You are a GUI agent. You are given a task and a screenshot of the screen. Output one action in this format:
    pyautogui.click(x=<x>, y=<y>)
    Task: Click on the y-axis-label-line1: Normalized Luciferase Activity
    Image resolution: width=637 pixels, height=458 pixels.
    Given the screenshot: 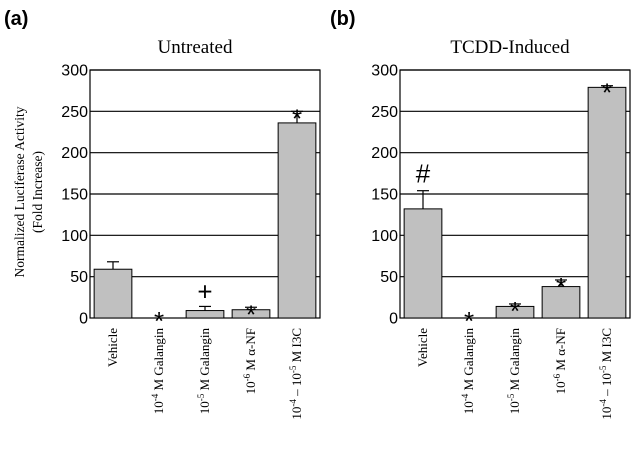 What is the action you would take?
    pyautogui.click(x=19, y=191)
    